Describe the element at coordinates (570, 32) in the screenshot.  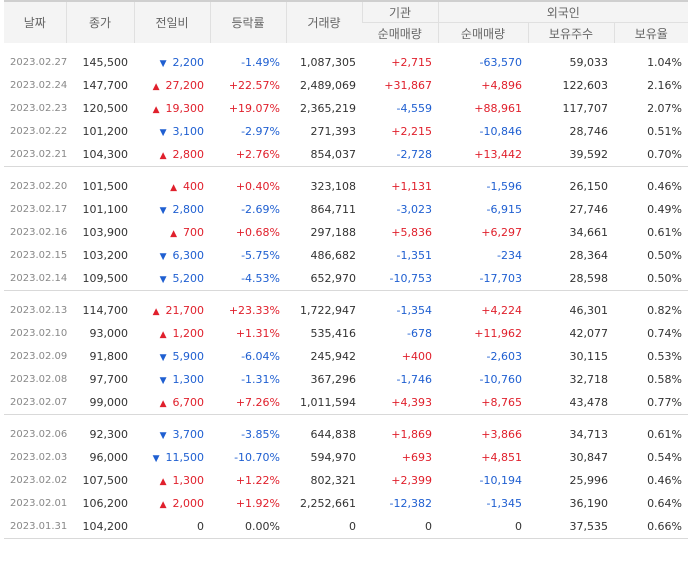
I see `header-foreign-holdings: 보유주수` at that location.